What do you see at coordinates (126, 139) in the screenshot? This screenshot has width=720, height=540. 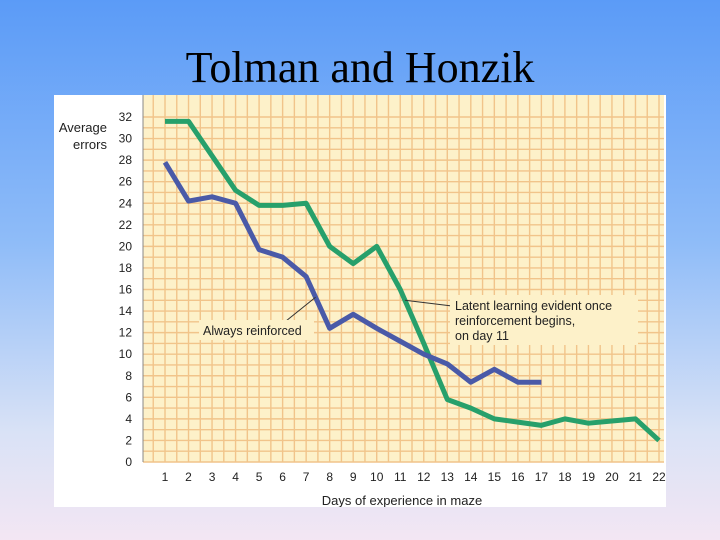 I see `y-tick-label: 30` at bounding box center [126, 139].